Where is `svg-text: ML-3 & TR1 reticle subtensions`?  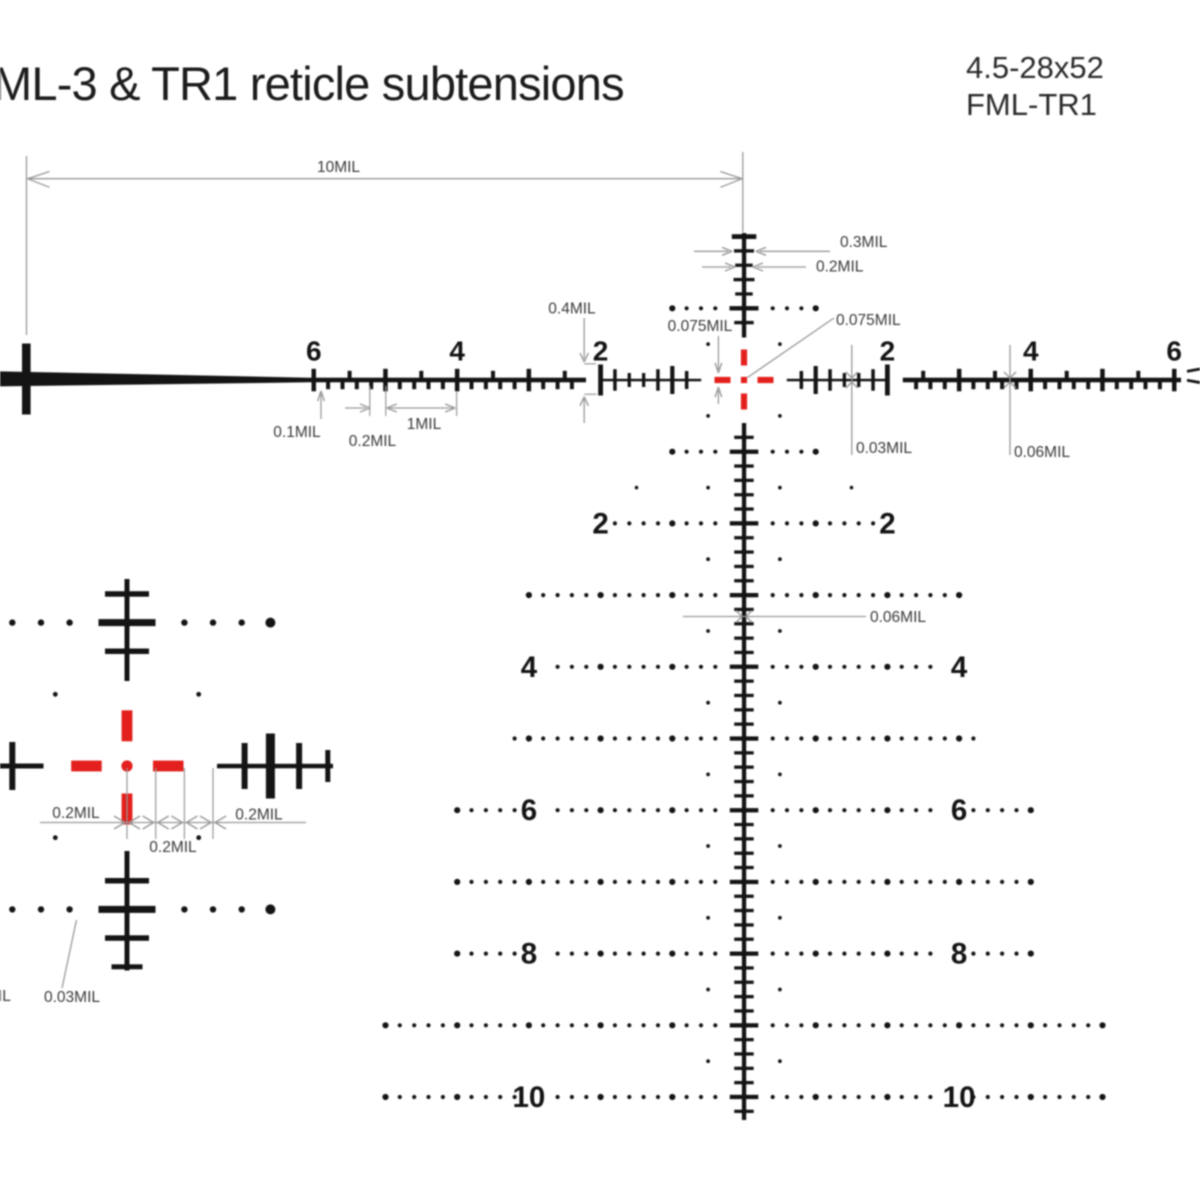
svg-text: ML-3 & TR1 reticle subtensions is located at coordinates (312, 83).